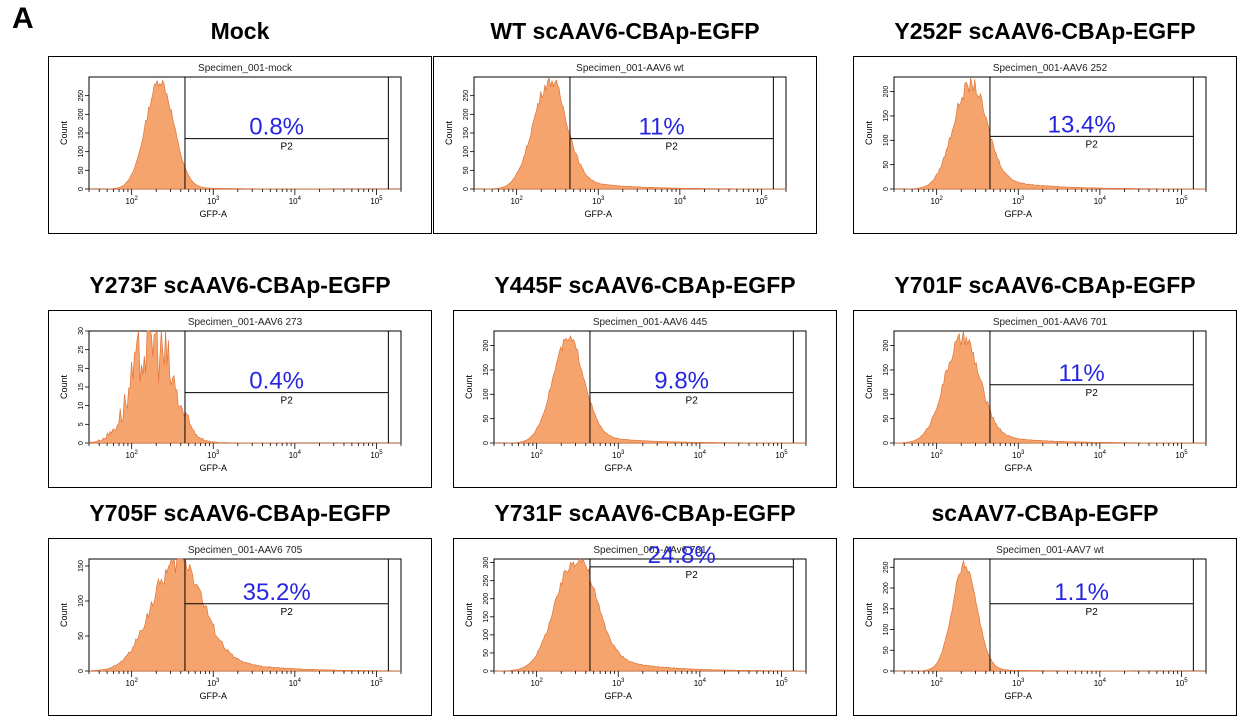  Describe the element at coordinates (630, 68) in the screenshot. I see `specimen-label: Specimen_001-AAV6 wt` at that location.